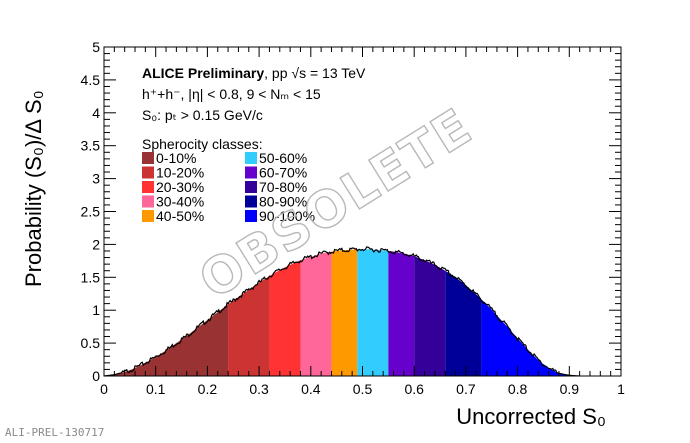 This screenshot has height=443, width=690. What do you see at coordinates (466, 389) in the screenshot?
I see `x-tick-label: 0.7` at bounding box center [466, 389].